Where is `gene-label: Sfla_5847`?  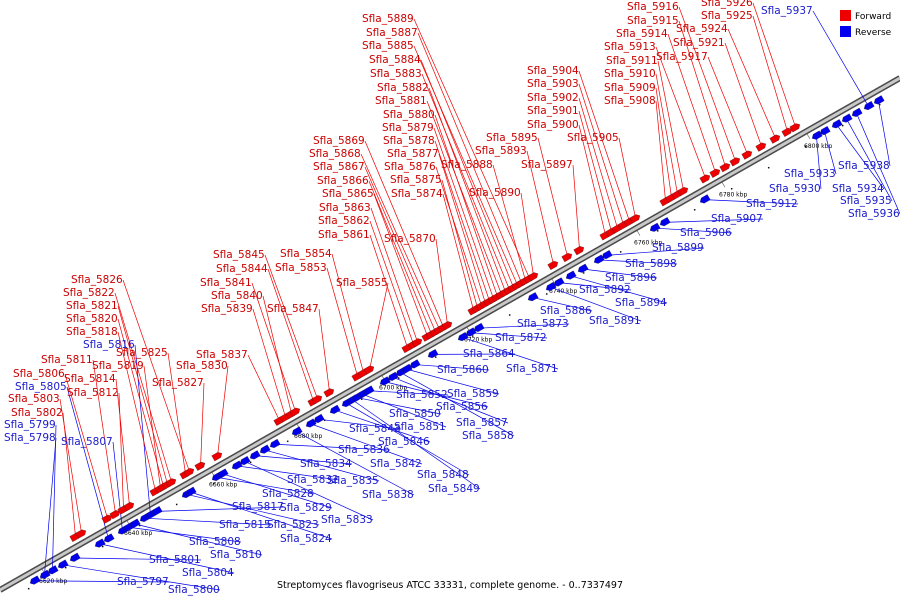 gene-label: Sfla_5847 is located at coordinates (293, 309).